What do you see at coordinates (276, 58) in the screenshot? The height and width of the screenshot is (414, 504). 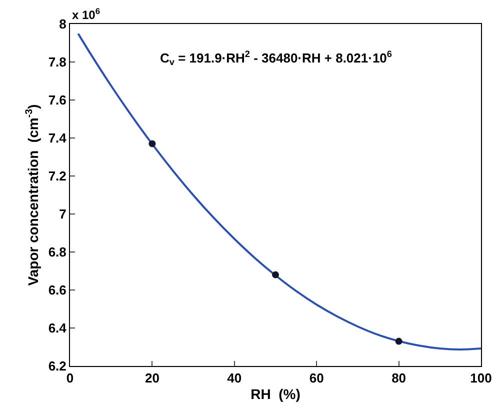 I see `annotation: C$_{v}$ = 191.9·RH$^{2}$ - 36480·RH + 8.021·10$^{6}$` at bounding box center [276, 58].